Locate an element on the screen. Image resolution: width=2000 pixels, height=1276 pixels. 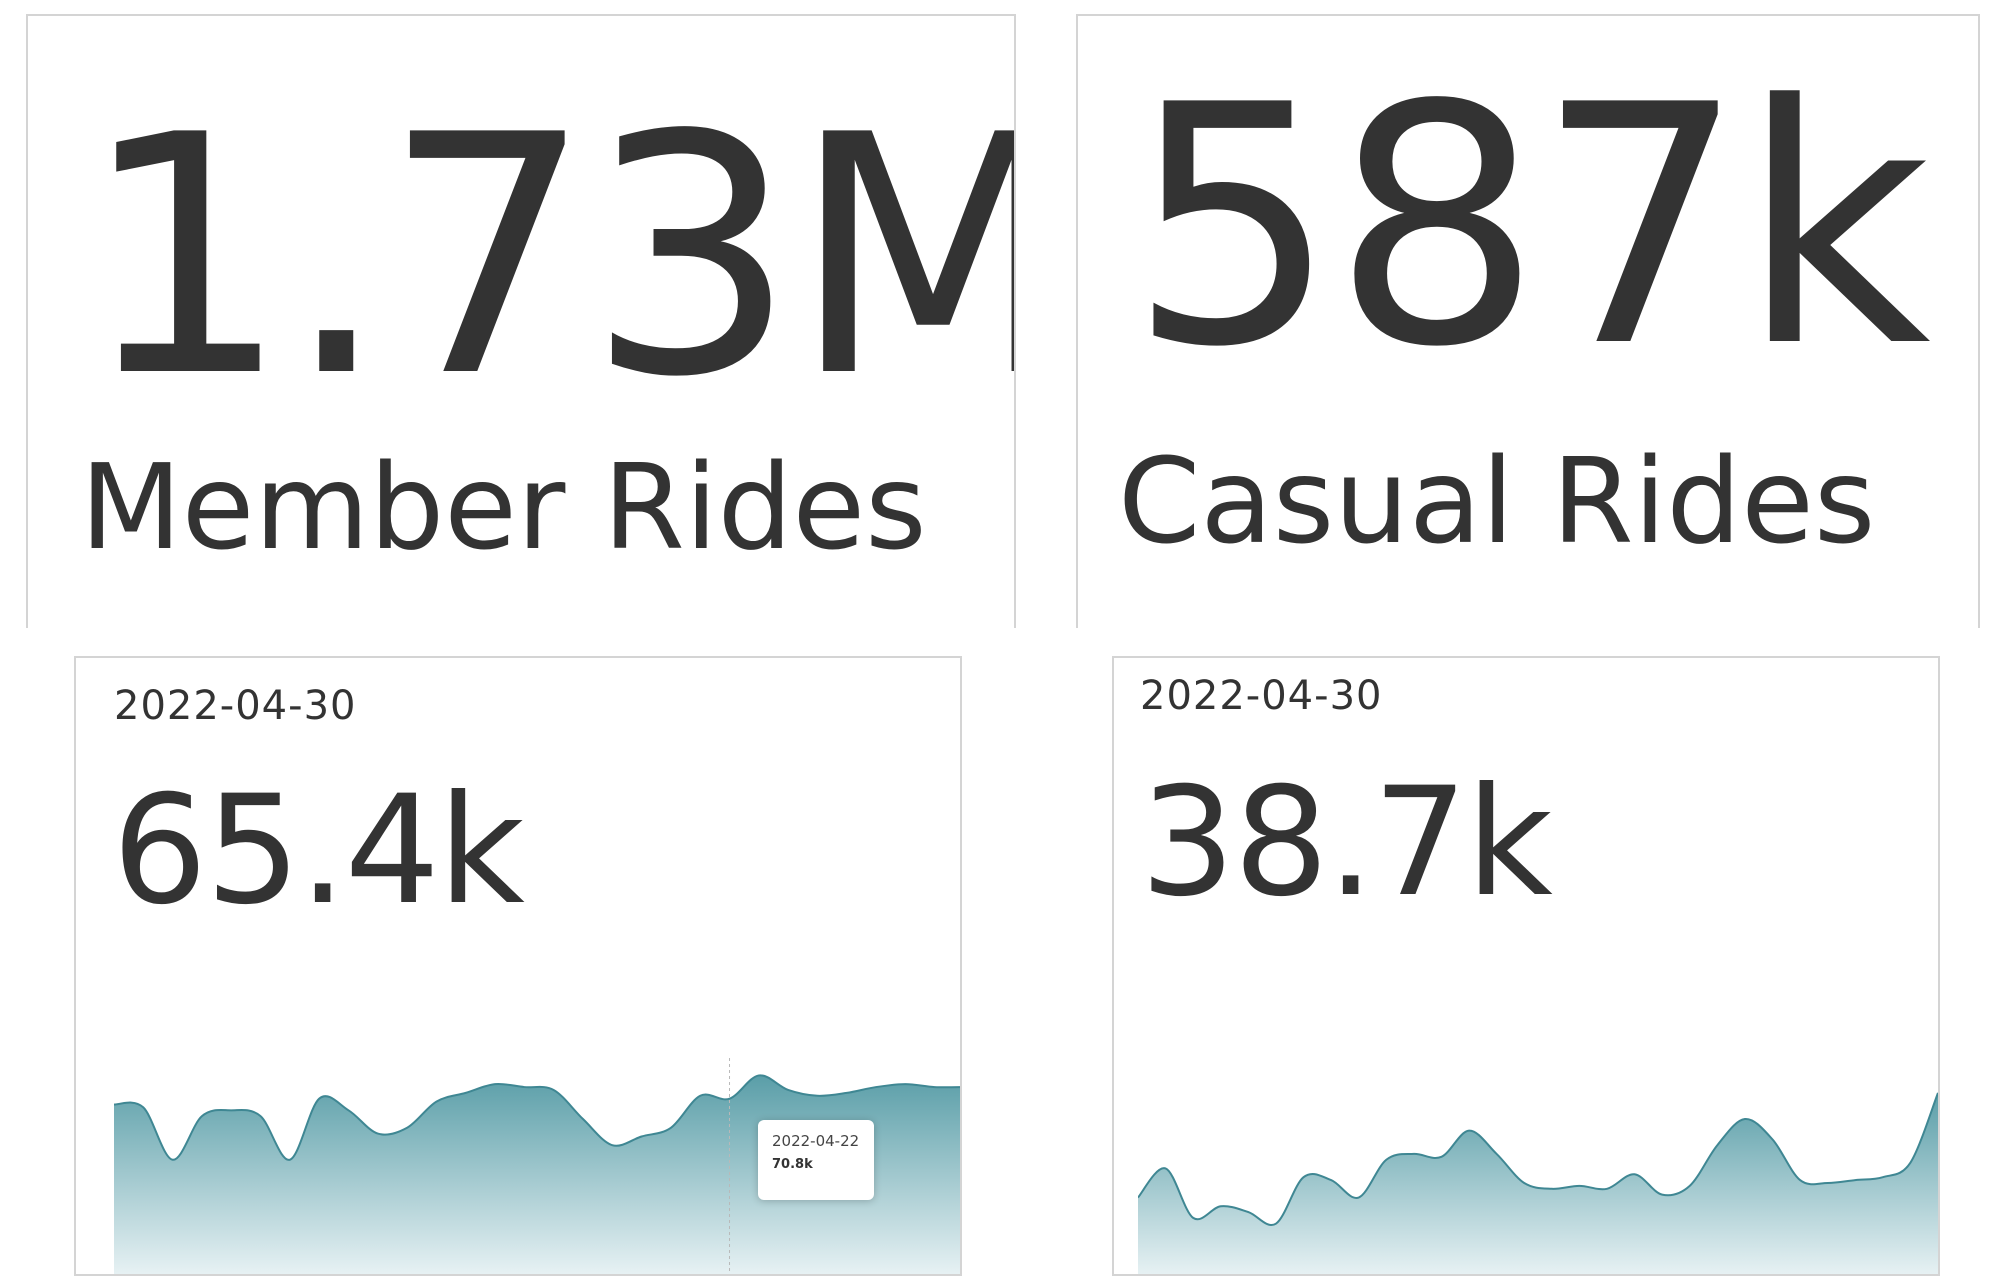
casual-sparkline-line is located at coordinates (1538, 1159).